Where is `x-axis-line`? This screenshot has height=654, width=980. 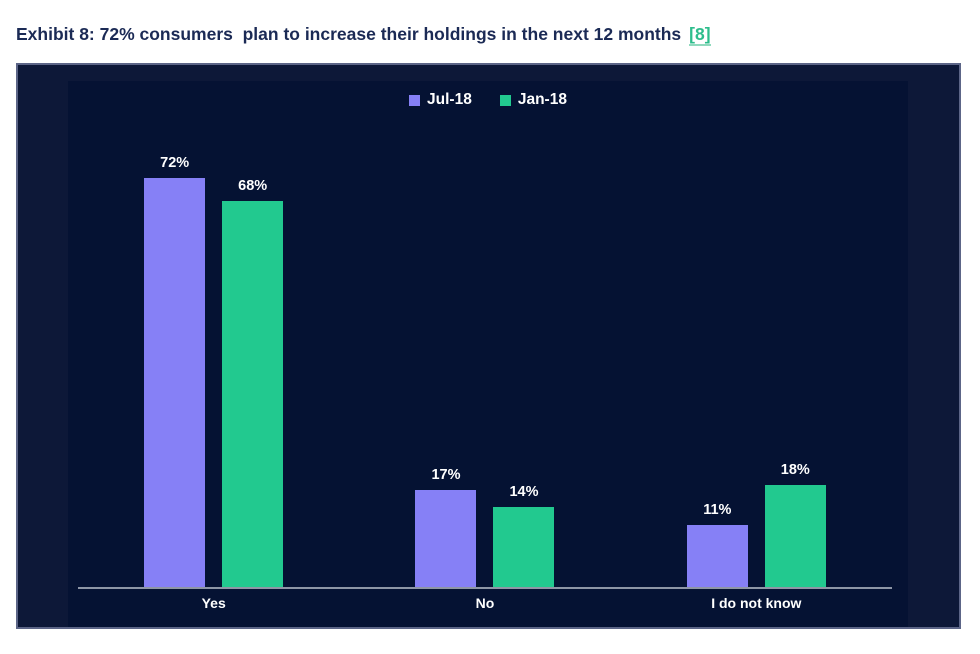 x-axis-line is located at coordinates (485, 588).